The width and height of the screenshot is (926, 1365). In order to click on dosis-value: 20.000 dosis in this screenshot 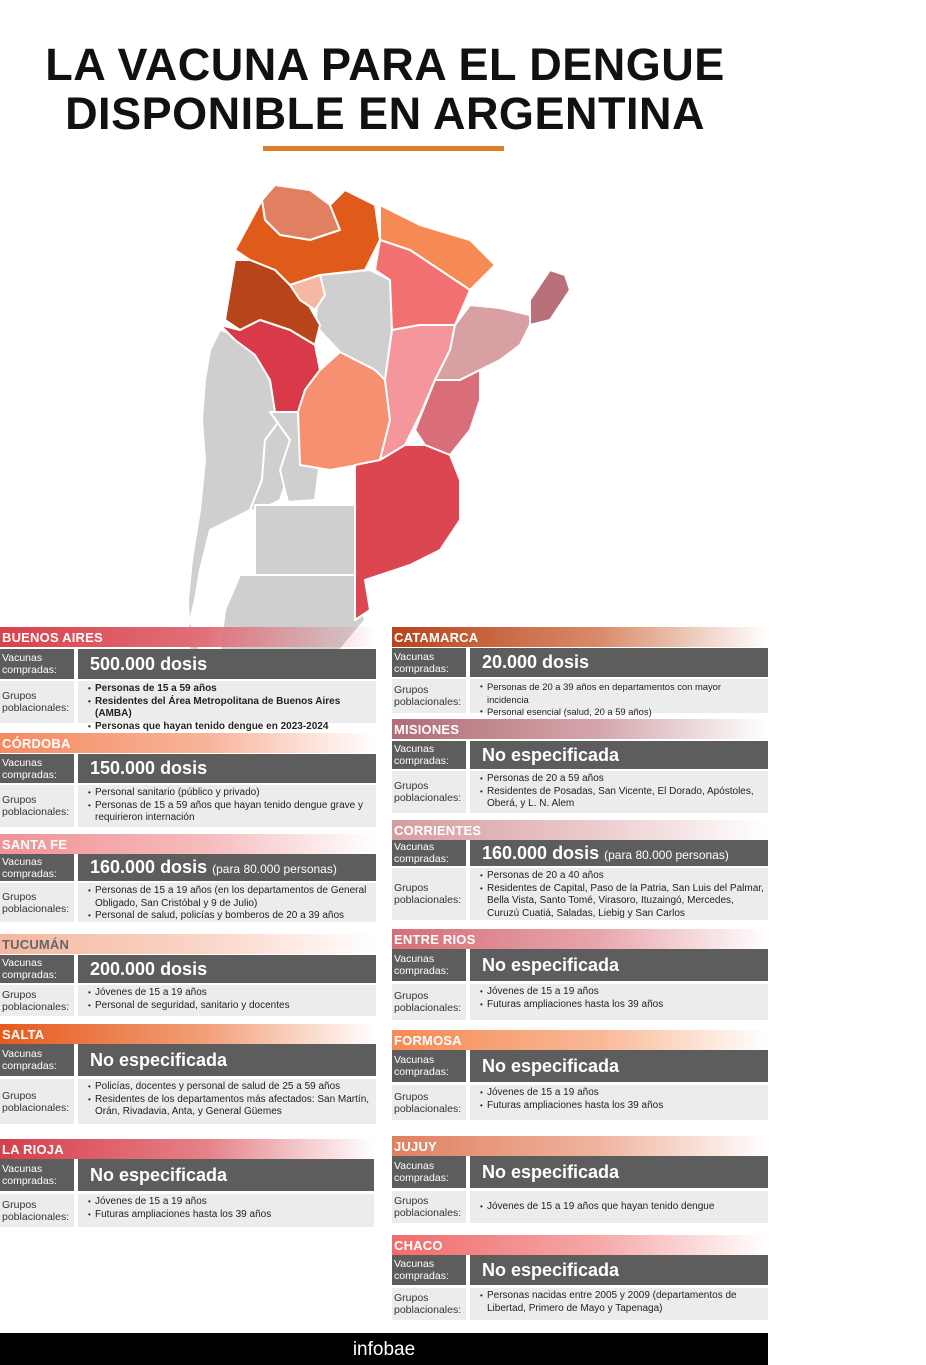, I will do `click(619, 662)`.